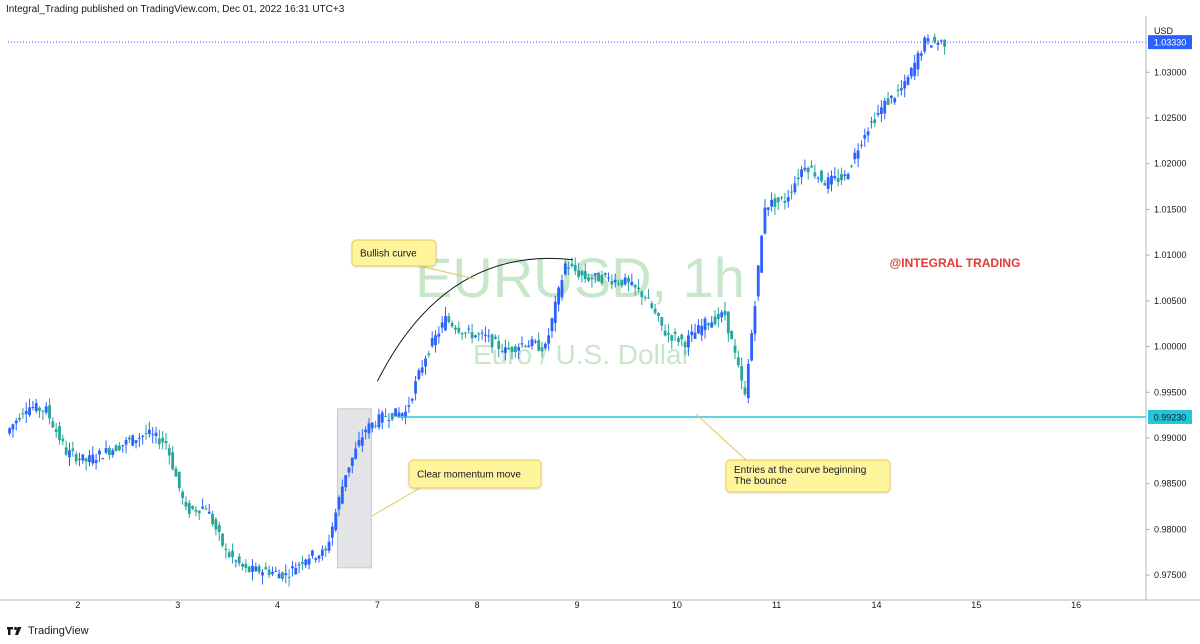 The height and width of the screenshot is (644, 1200). What do you see at coordinates (1170, 164) in the screenshot?
I see `y-tick-label: 1.02000` at bounding box center [1170, 164].